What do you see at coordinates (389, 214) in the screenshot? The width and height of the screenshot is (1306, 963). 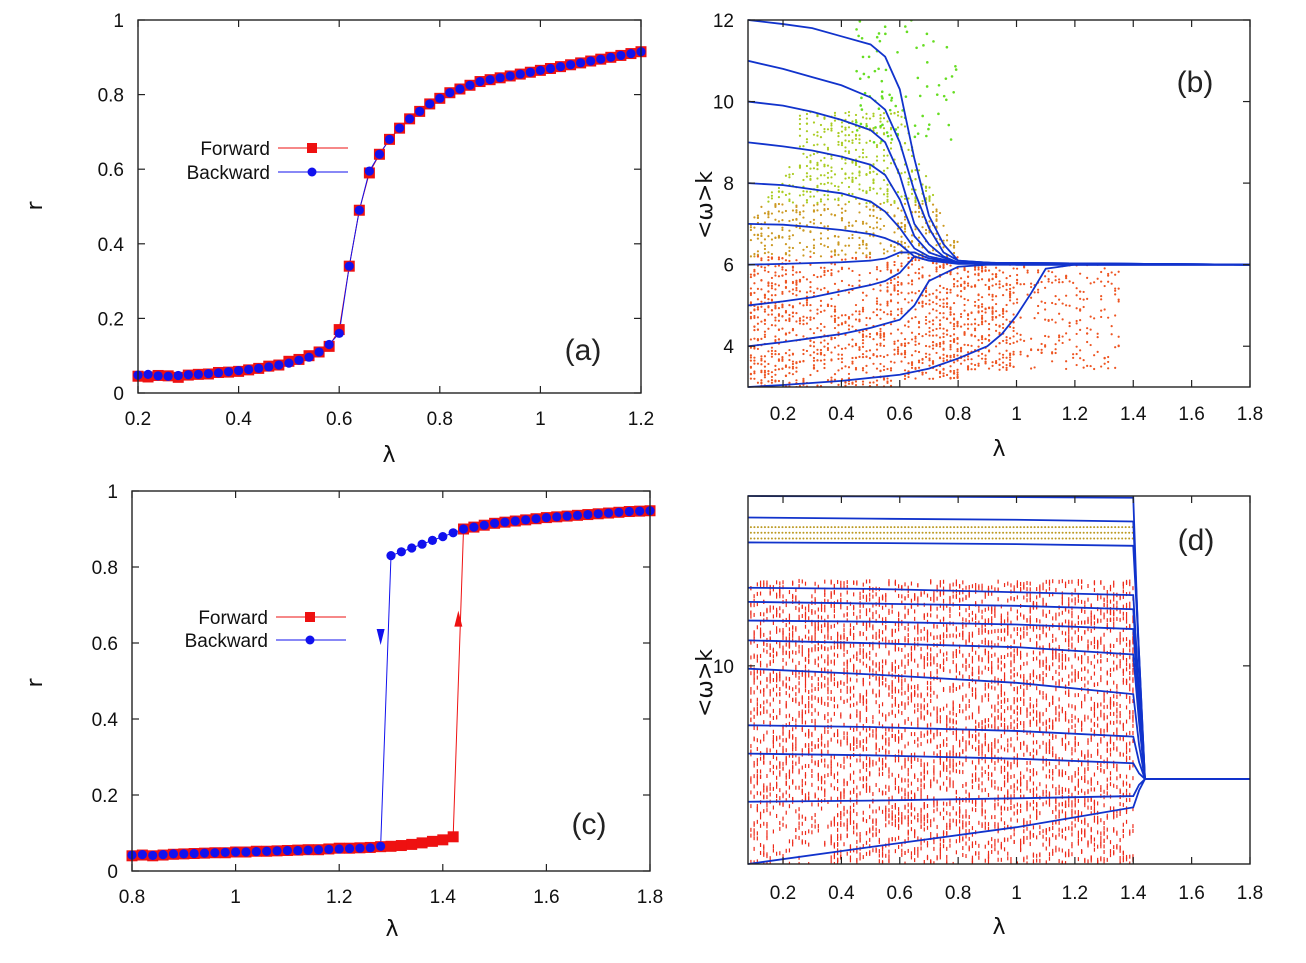 I see `series-line` at bounding box center [389, 214].